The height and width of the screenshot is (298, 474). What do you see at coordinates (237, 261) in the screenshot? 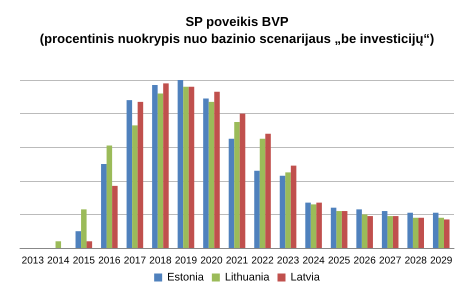
I see `x-tick-label: 2021` at bounding box center [237, 261].